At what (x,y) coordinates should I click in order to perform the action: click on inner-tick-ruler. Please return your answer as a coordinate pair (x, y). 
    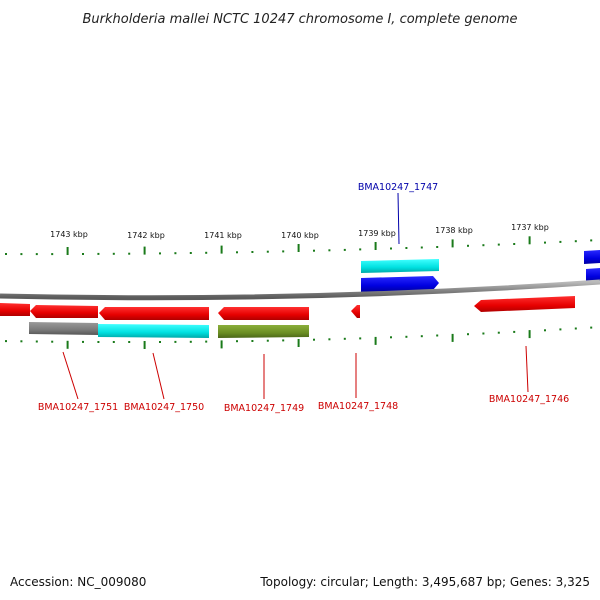
    Looking at the image, I should click on (299, 337).